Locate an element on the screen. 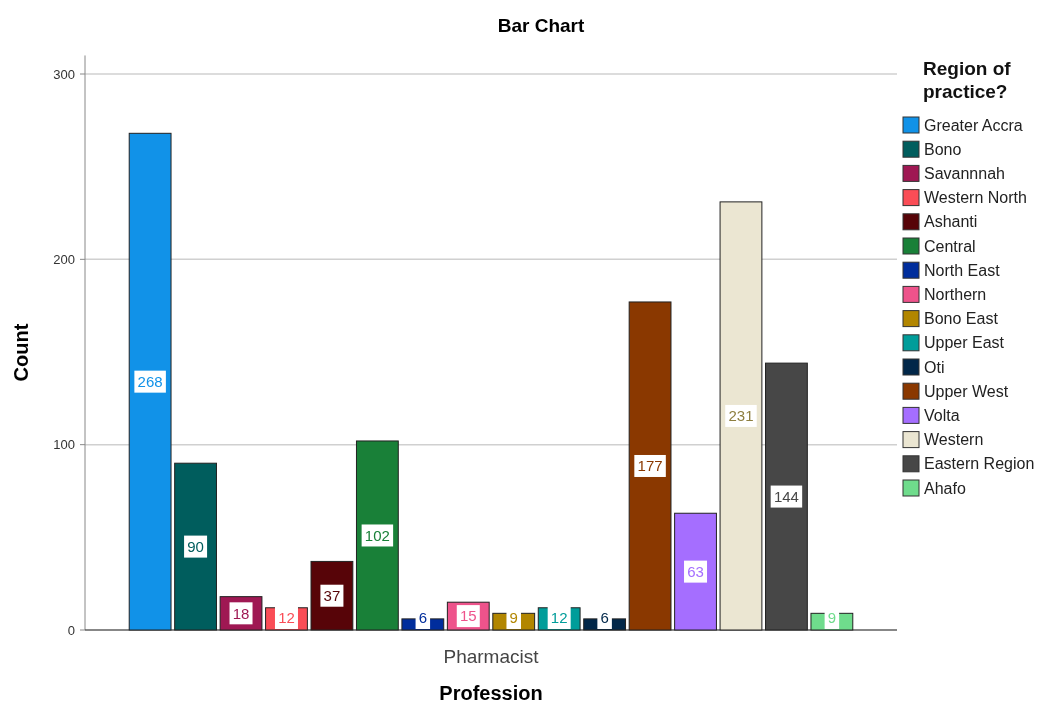  data-label: 177 is located at coordinates (650, 466).